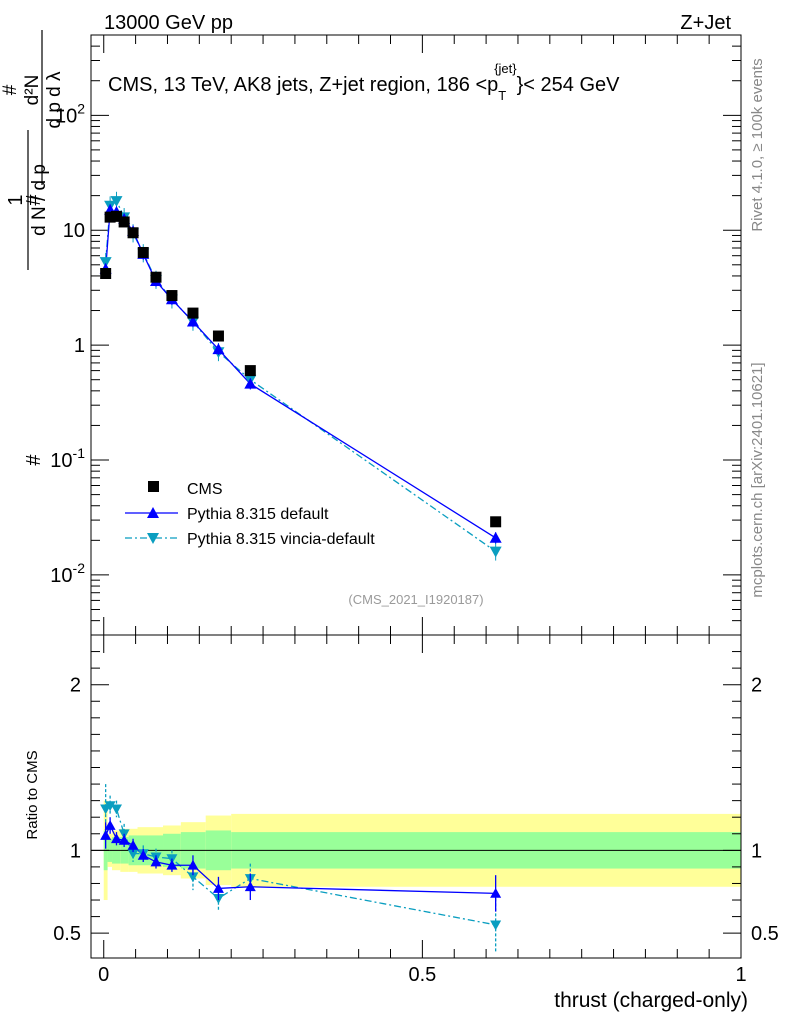 The image size is (786, 1024). I want to click on main-y-tick-label: 10⁻², so click(67, 573).